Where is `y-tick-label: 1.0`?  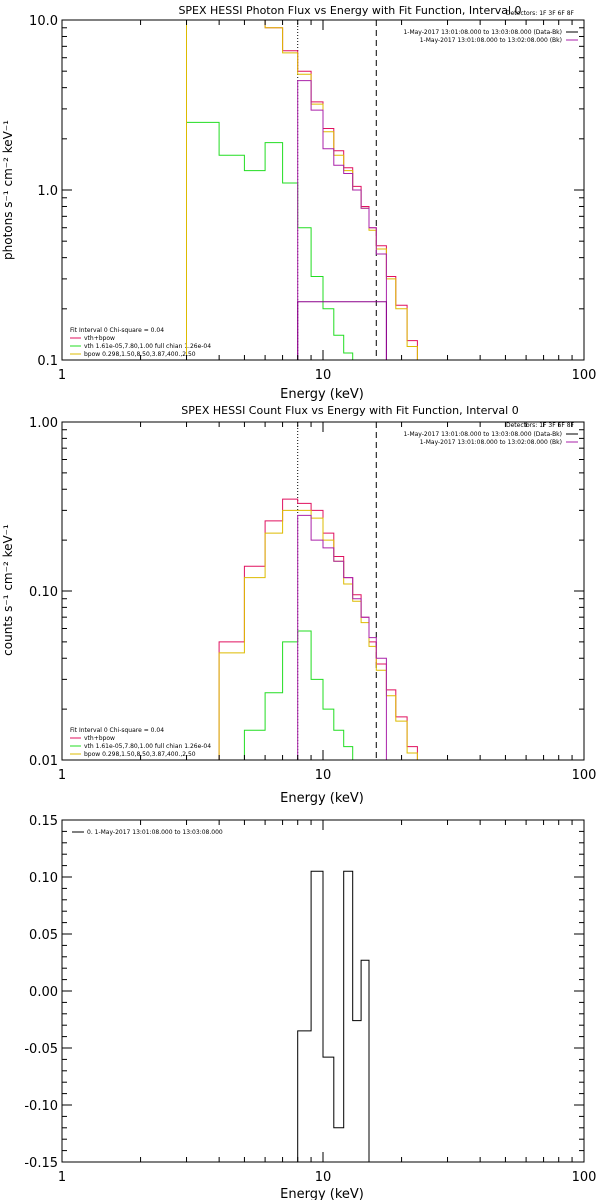 y-tick-label: 1.0 is located at coordinates (47, 191).